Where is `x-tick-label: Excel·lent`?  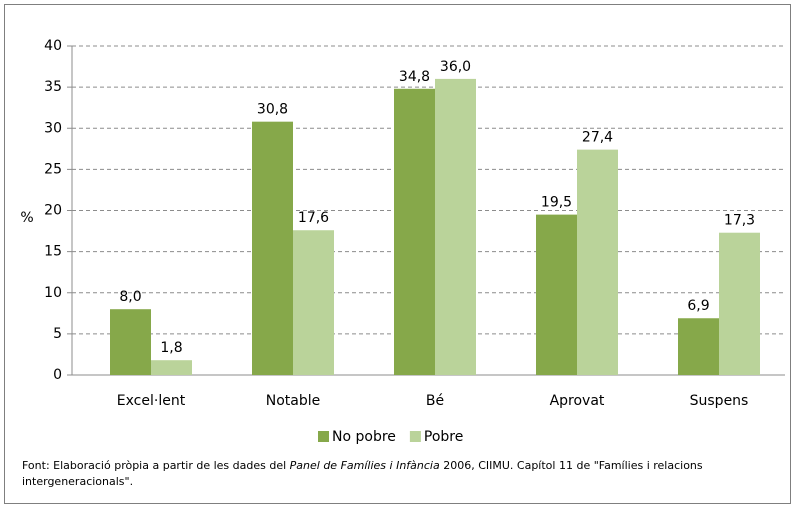
x-tick-label: Excel·lent is located at coordinates (151, 401).